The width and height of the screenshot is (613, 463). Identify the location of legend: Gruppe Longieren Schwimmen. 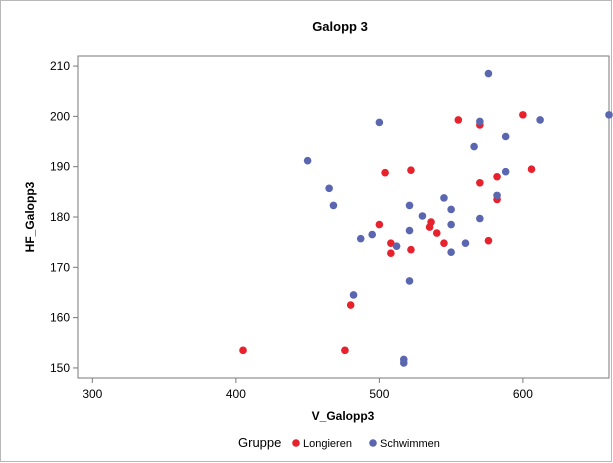
(339, 442).